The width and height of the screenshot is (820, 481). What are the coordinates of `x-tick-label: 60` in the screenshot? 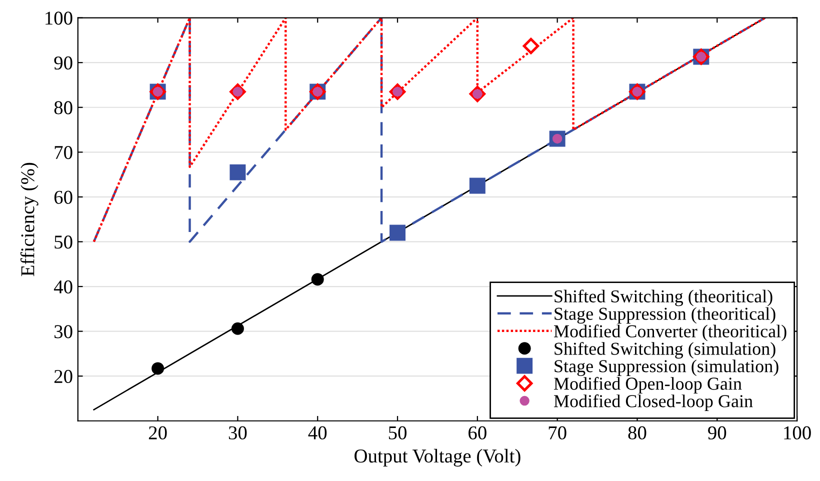 It's located at (477, 433).